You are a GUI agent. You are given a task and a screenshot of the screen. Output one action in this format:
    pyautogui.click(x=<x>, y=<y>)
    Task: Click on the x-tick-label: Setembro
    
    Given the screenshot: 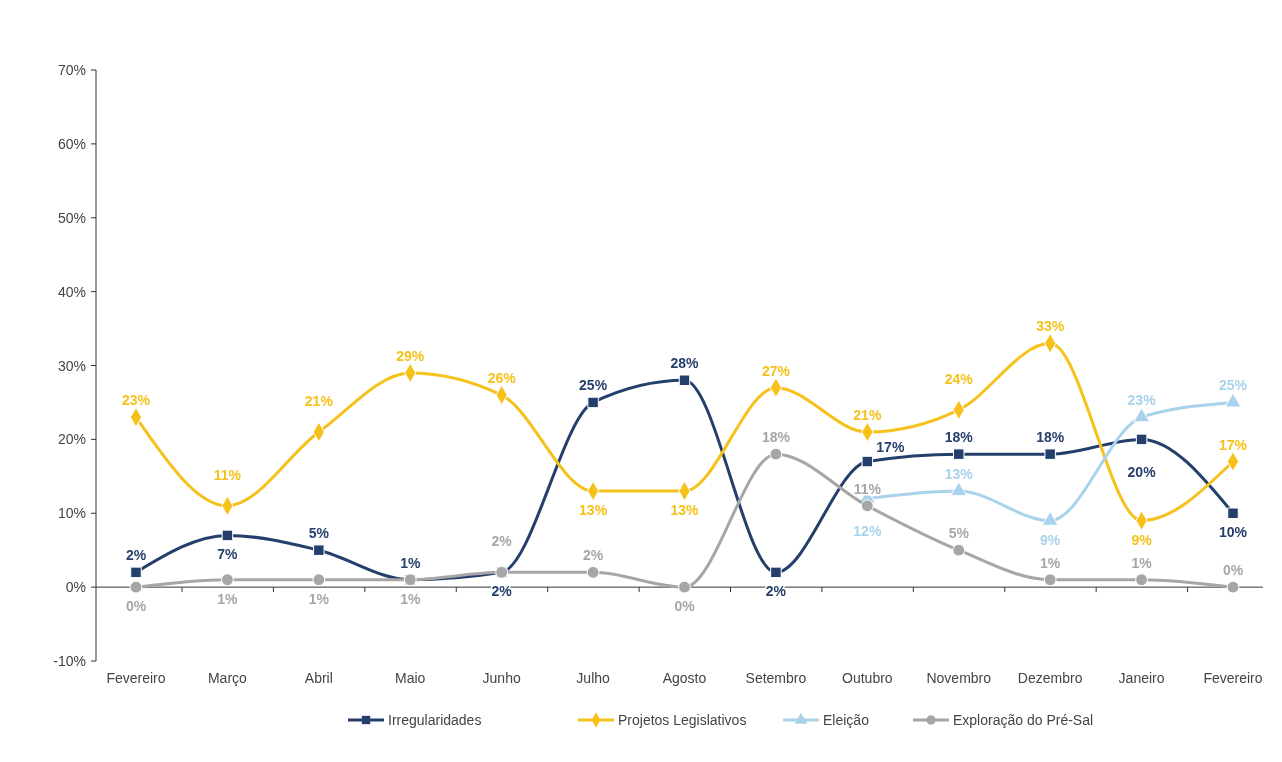 What is the action you would take?
    pyautogui.click(x=776, y=678)
    